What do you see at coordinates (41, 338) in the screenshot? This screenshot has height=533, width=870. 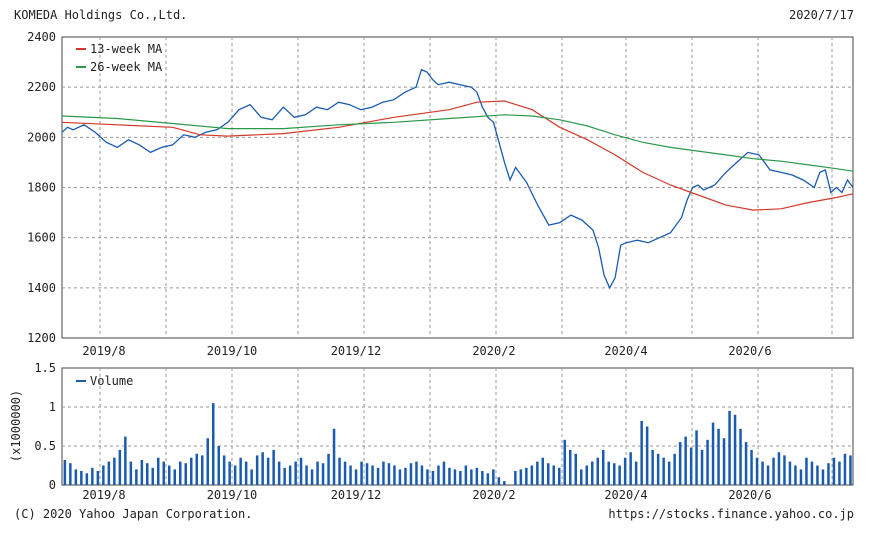 I see `price-y-tick-6: 1200` at bounding box center [41, 338].